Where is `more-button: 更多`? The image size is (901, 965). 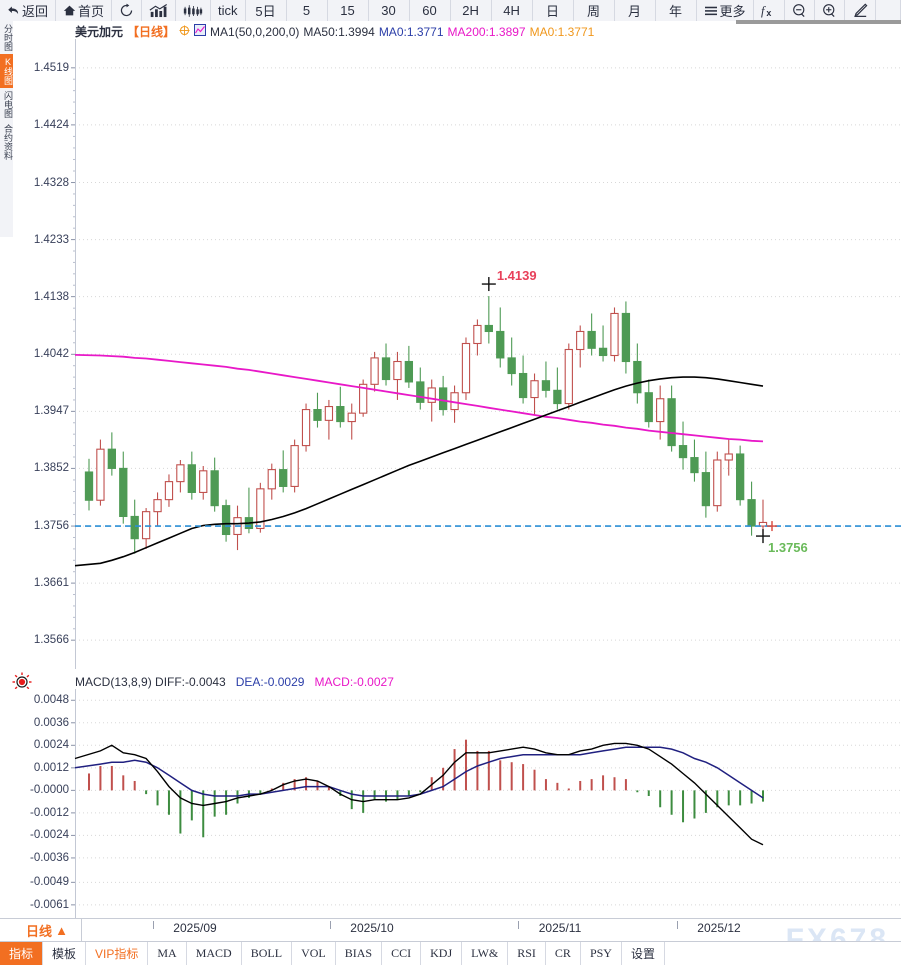 more-button: 更多 is located at coordinates (725, 10).